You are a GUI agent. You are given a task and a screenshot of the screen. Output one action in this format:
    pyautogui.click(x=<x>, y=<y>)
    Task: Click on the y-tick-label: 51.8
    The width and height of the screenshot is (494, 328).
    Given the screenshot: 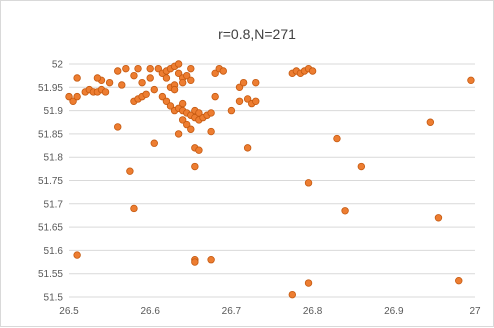 What is the action you would take?
    pyautogui.click(x=54, y=158)
    